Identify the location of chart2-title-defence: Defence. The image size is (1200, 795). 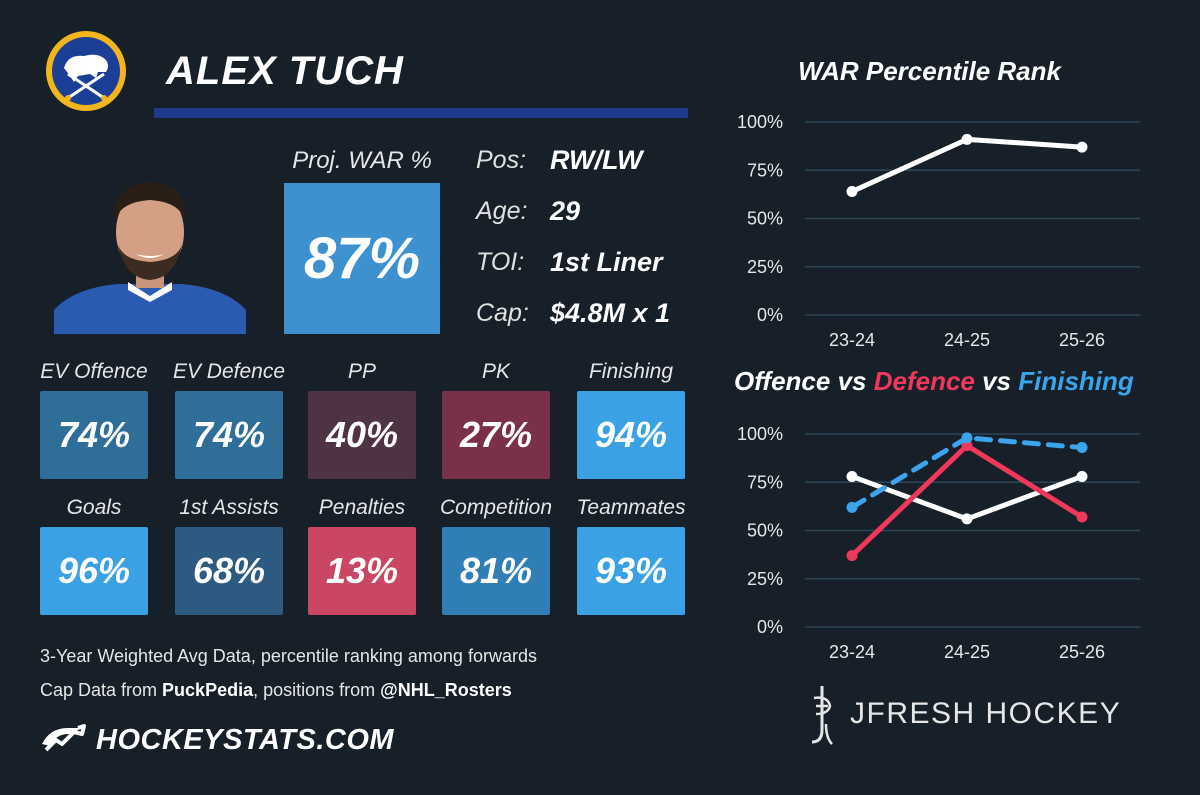
(924, 381).